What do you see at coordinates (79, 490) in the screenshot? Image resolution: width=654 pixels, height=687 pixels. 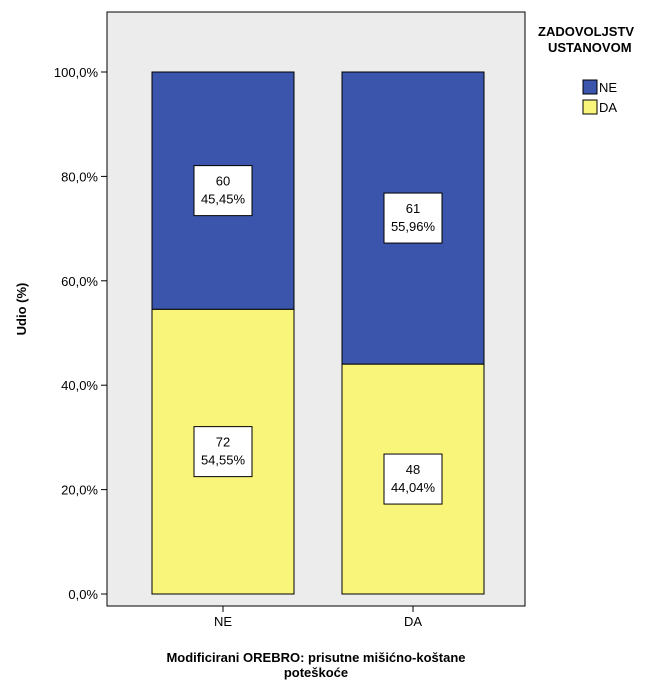 I see `y-tick-label: 20,0%` at bounding box center [79, 490].